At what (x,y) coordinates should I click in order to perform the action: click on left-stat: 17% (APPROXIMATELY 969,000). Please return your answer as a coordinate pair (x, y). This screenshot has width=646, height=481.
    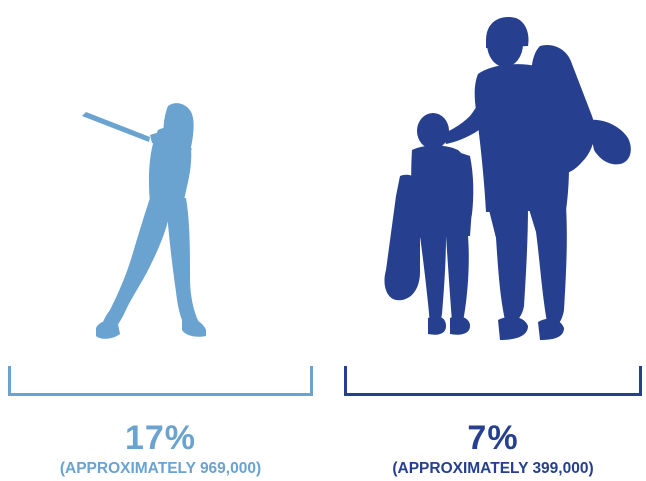
    Looking at the image, I should click on (160, 450).